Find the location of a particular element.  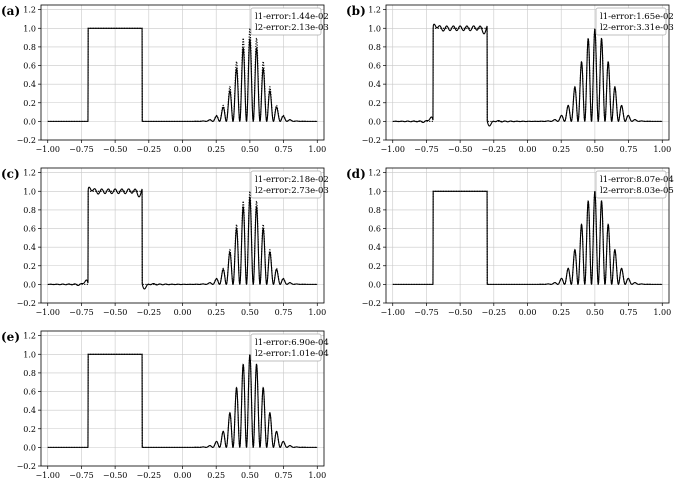

legend-entry: l2-error:3.31e-03 is located at coordinates (637, 28).